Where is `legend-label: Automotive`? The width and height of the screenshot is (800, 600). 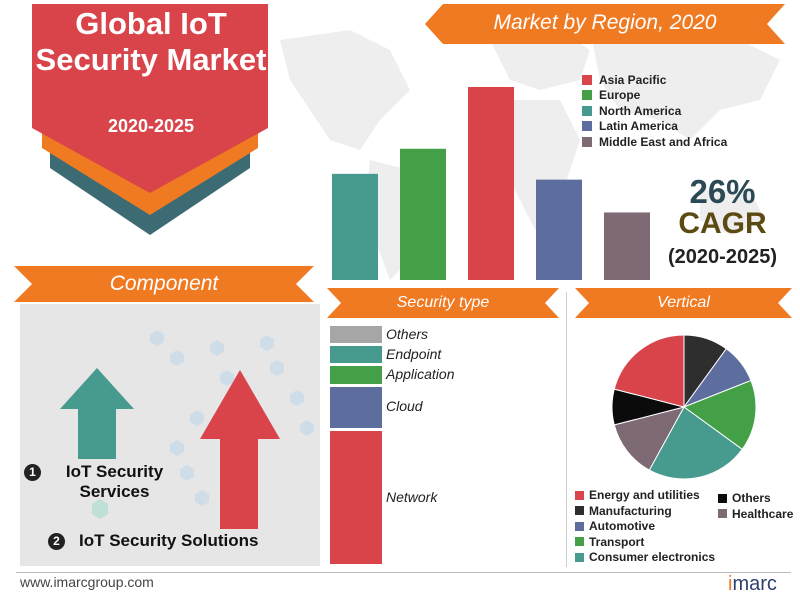 legend-label: Automotive is located at coordinates (622, 526).